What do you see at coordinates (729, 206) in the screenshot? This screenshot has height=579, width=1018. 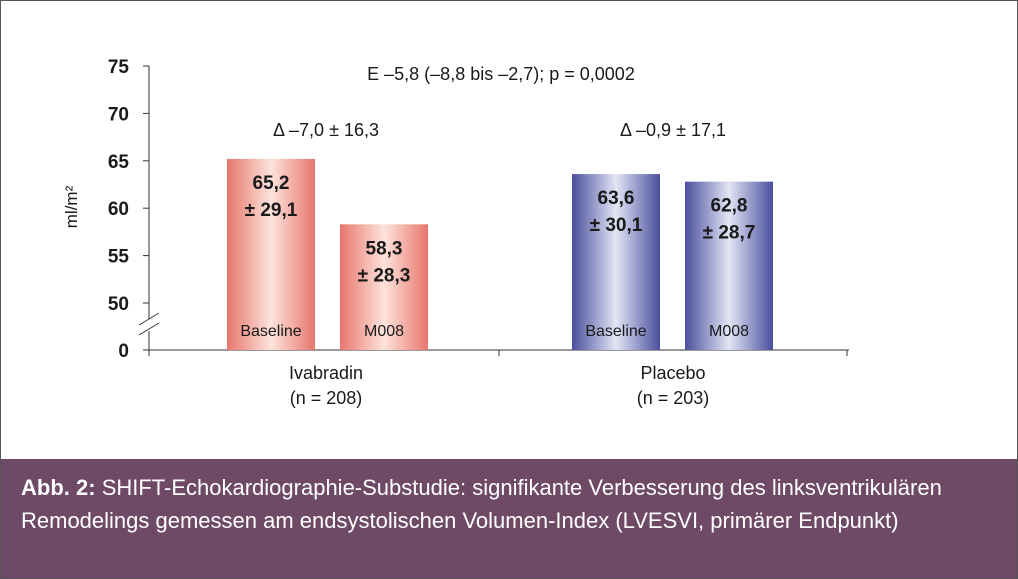 I see `bar-value-label: 62,8` at bounding box center [729, 206].